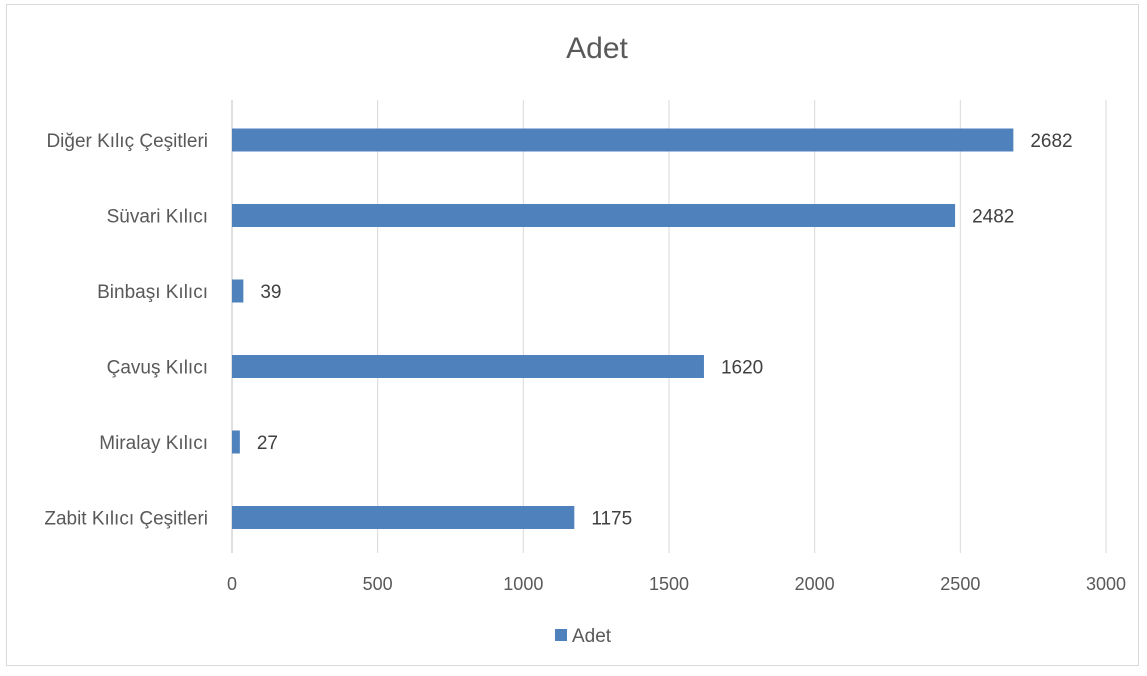 The height and width of the screenshot is (676, 1147). What do you see at coordinates (1106, 584) in the screenshot?
I see `x-tick-label-3000: 3000` at bounding box center [1106, 584].